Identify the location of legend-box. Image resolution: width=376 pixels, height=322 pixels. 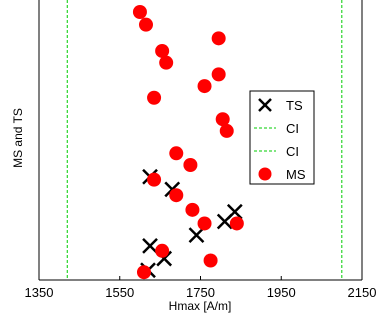
(282, 137).